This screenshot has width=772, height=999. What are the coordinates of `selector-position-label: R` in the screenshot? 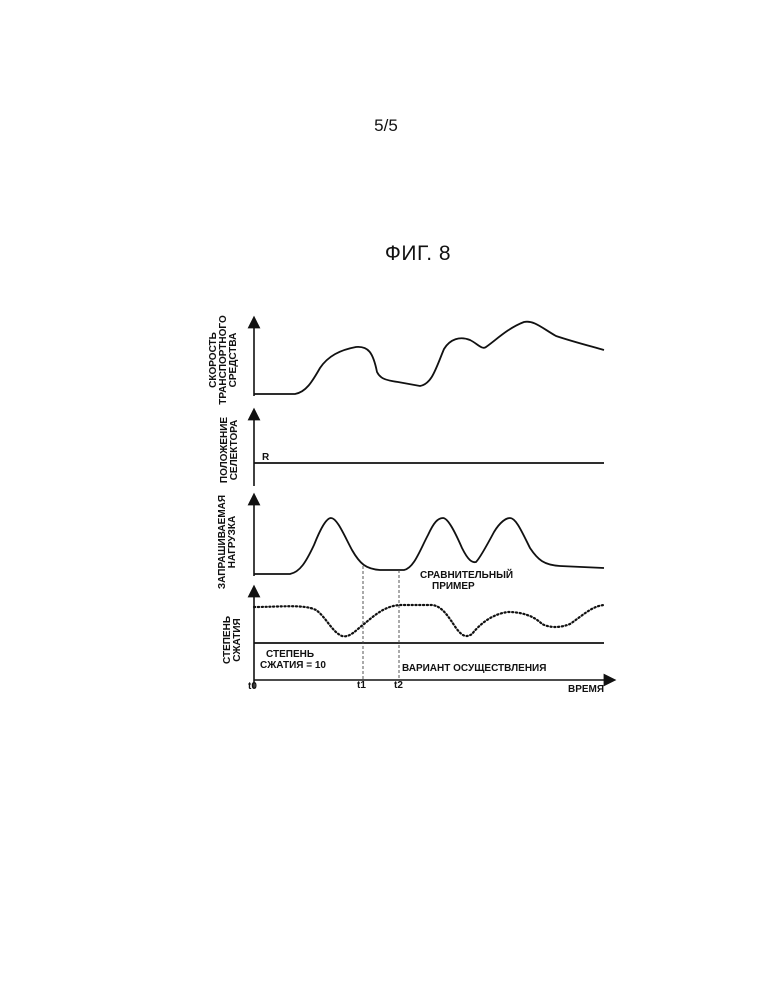 It's located at (266, 457).